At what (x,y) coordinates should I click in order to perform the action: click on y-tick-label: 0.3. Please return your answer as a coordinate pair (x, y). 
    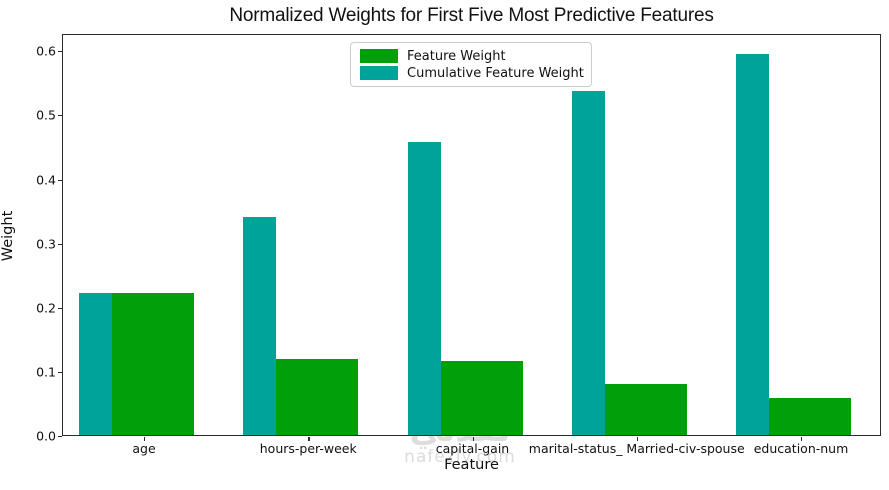
    Looking at the image, I should click on (46, 244).